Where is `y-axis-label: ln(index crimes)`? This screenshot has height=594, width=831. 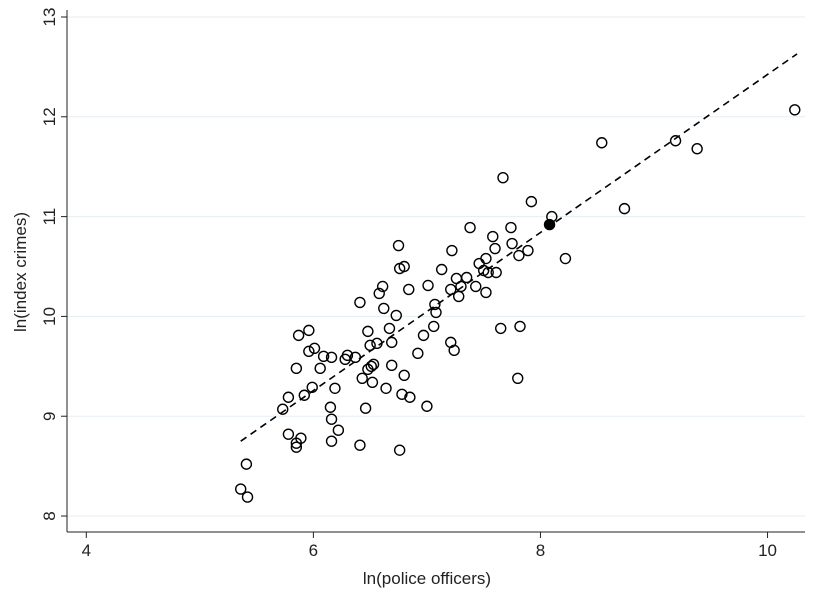 y-axis-label: ln(index crimes) is located at coordinates (20, 272).